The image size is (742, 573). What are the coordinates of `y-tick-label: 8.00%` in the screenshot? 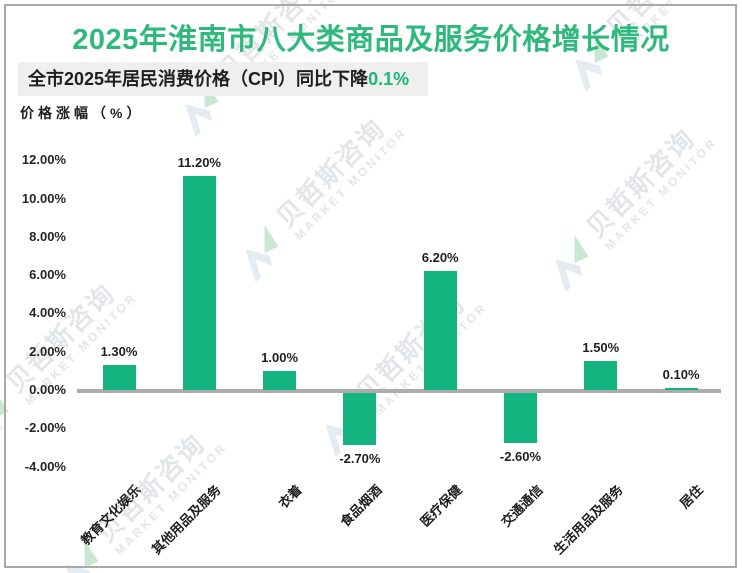 It's located at (47, 236).